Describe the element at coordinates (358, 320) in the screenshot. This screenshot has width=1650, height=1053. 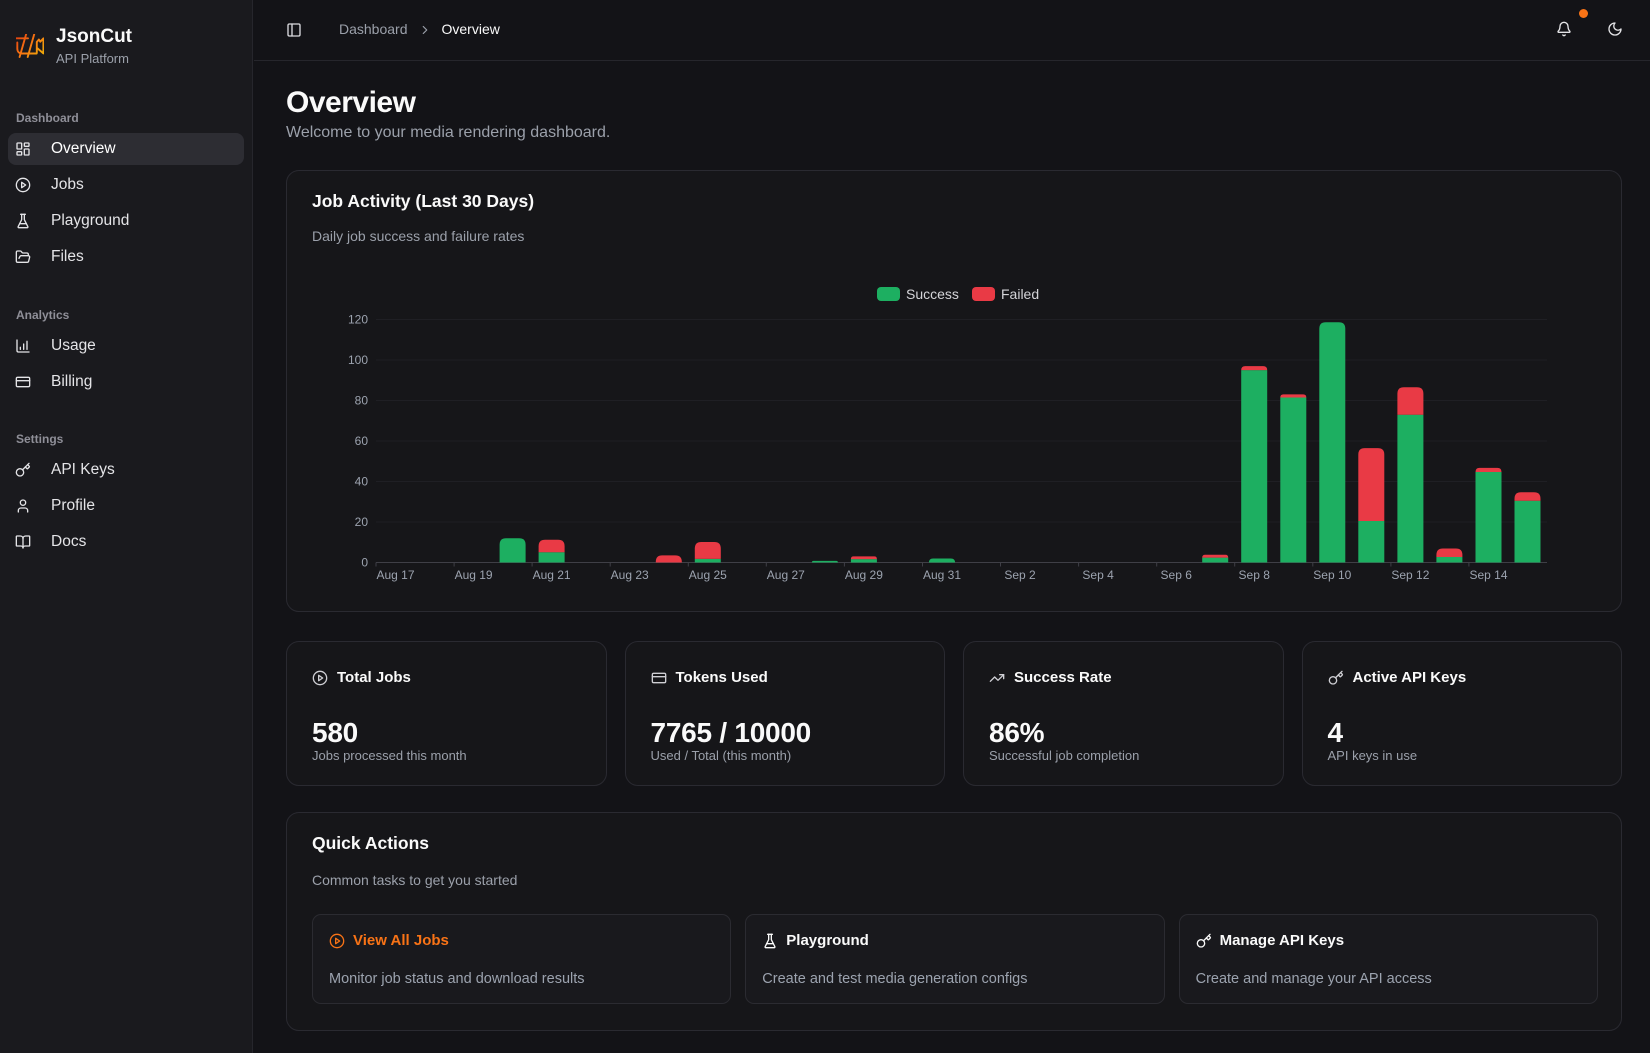
I see `svg-text: 120` at that location.